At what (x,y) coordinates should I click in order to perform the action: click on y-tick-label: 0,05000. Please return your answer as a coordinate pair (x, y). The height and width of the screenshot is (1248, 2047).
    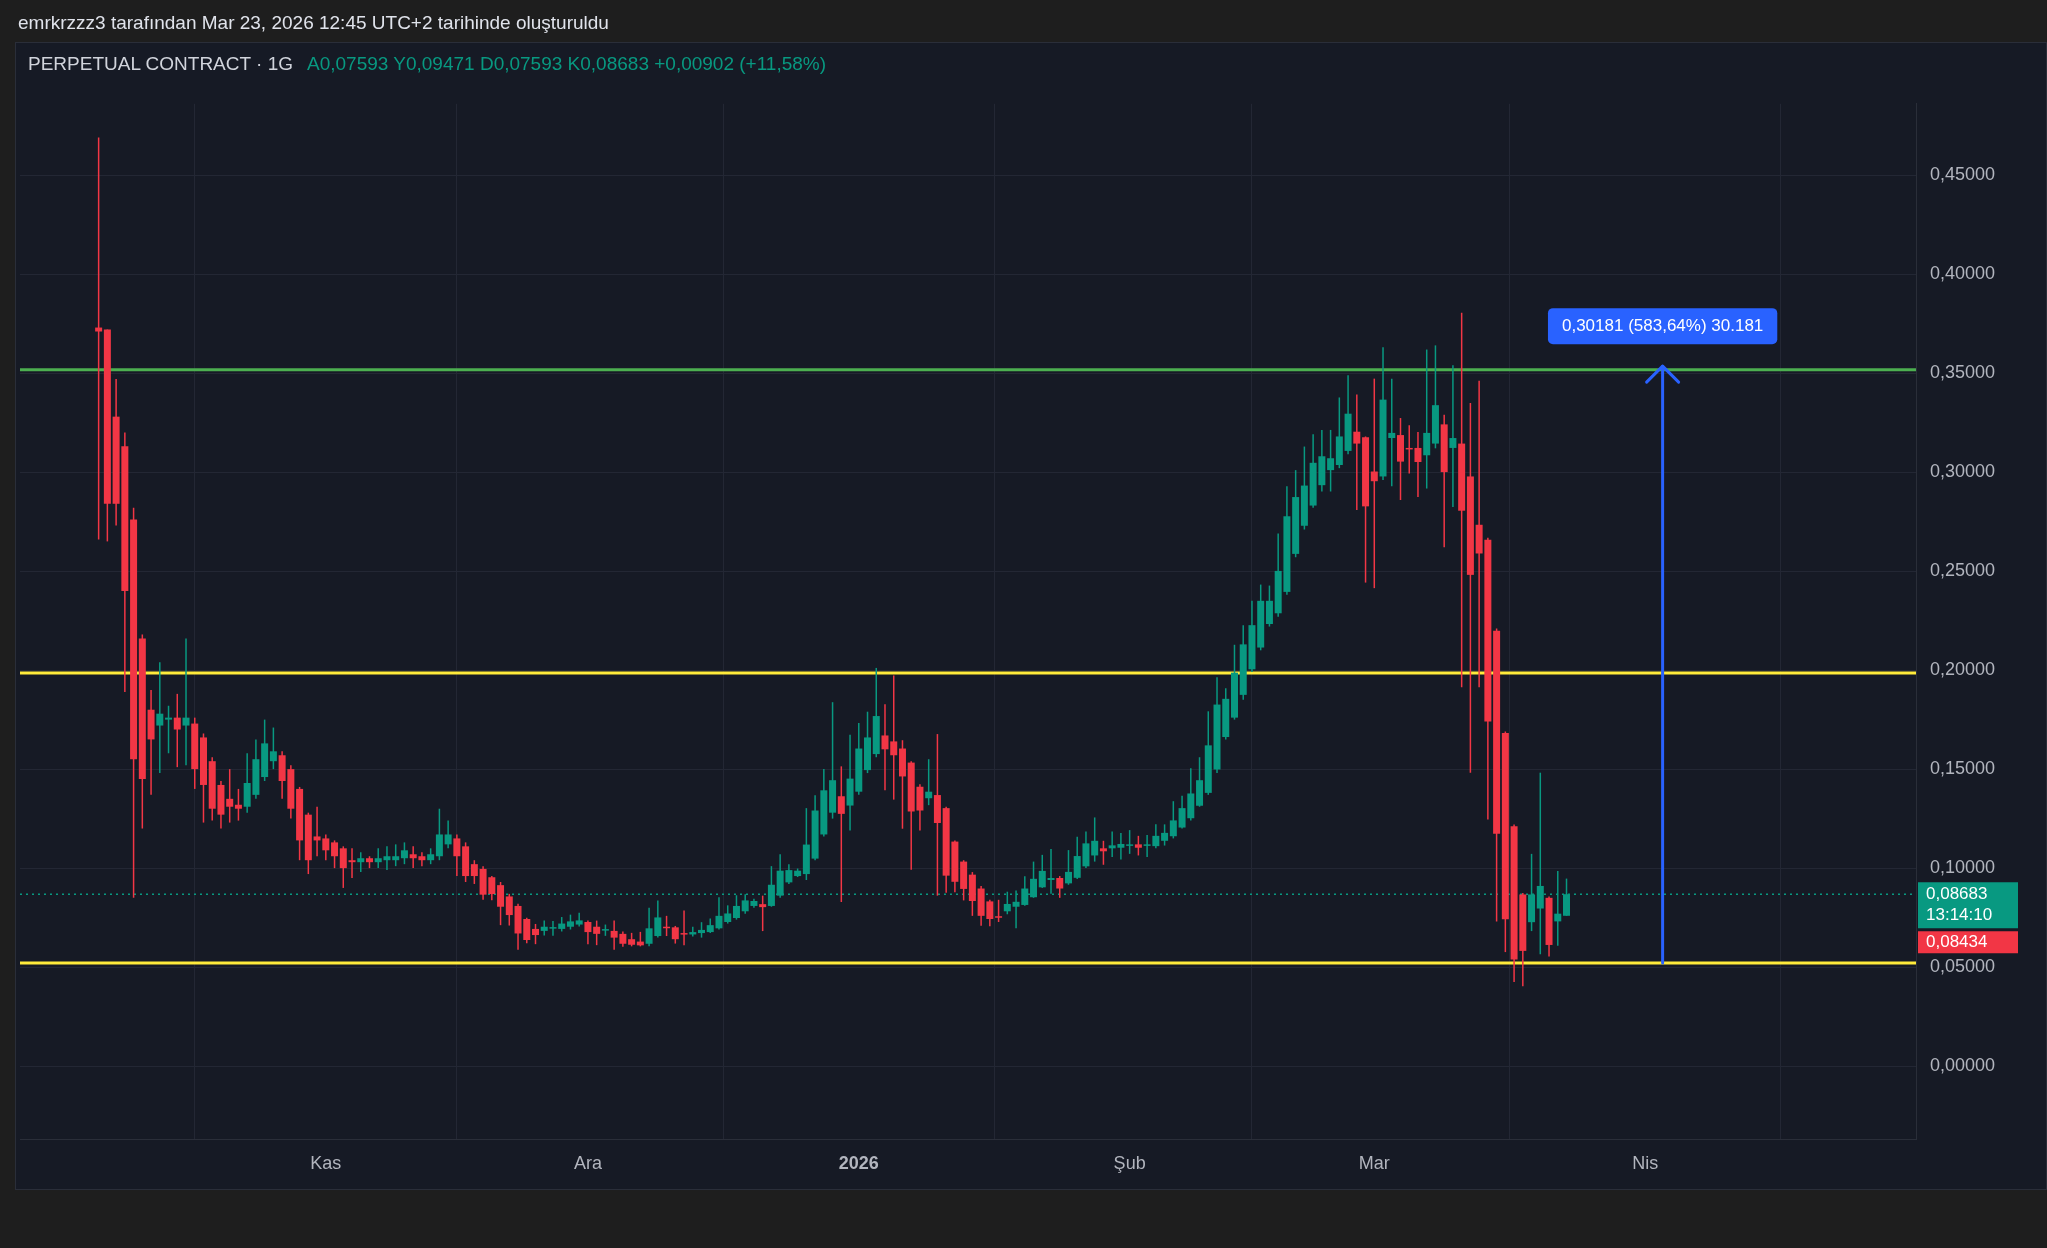
    Looking at the image, I should click on (1963, 966).